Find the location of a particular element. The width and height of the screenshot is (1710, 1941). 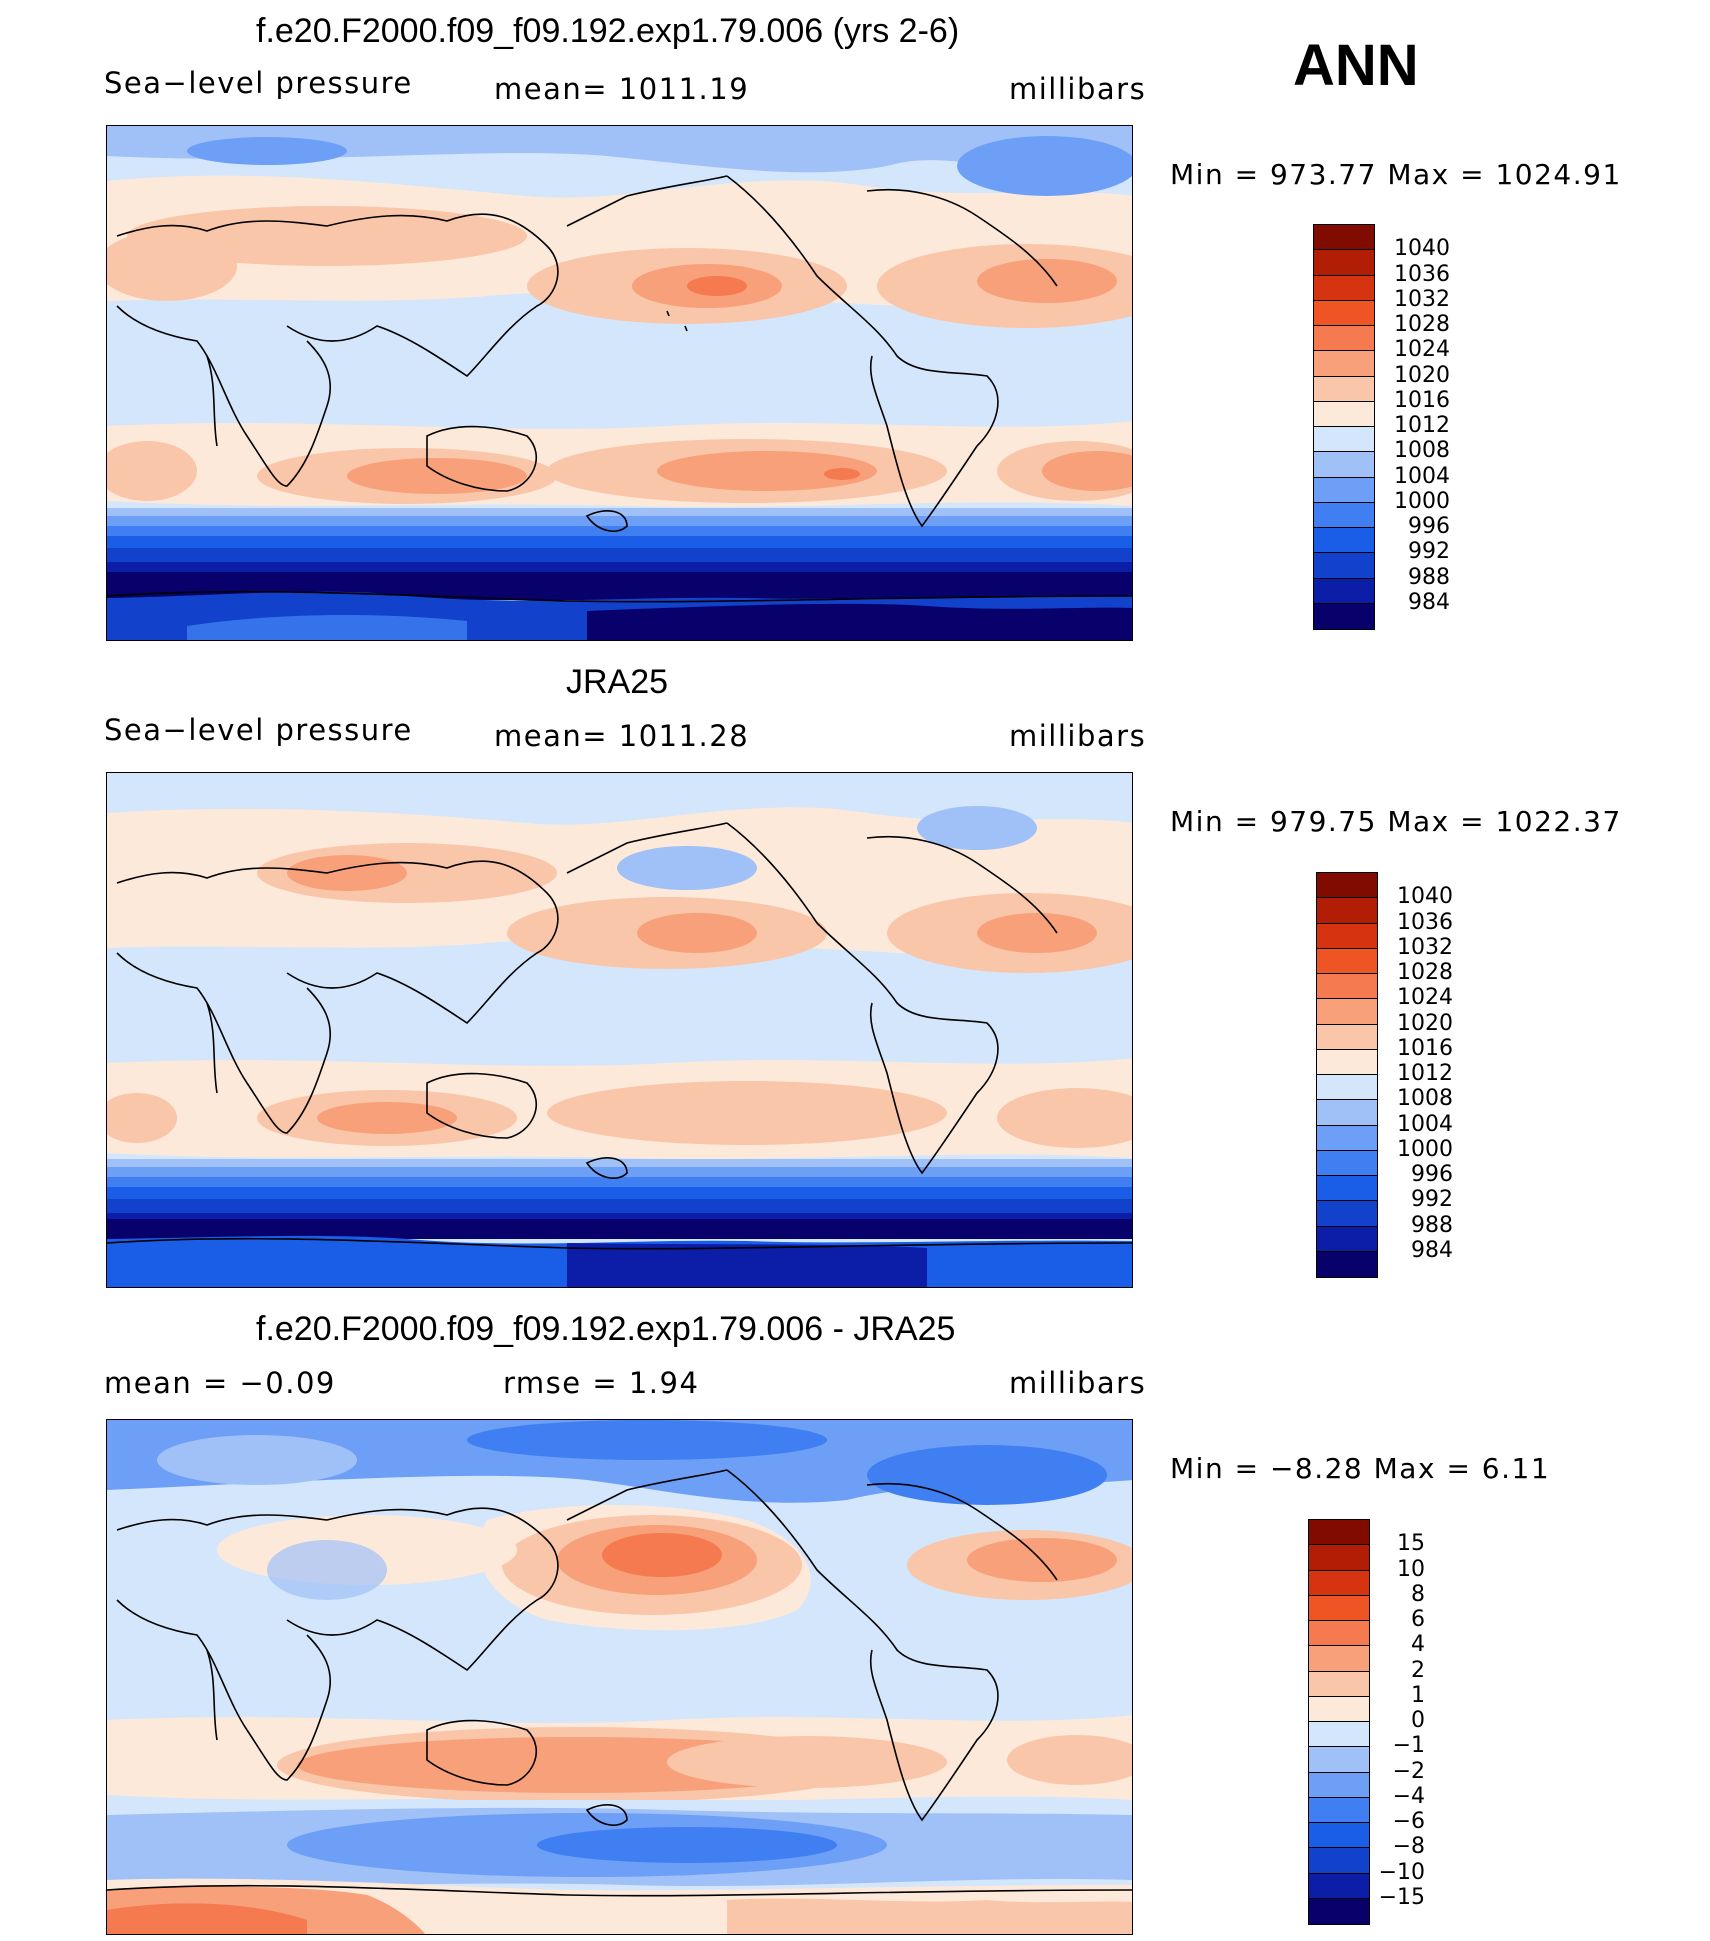

panel-1-mean-label: mean= 1011.19 is located at coordinates (622, 89).